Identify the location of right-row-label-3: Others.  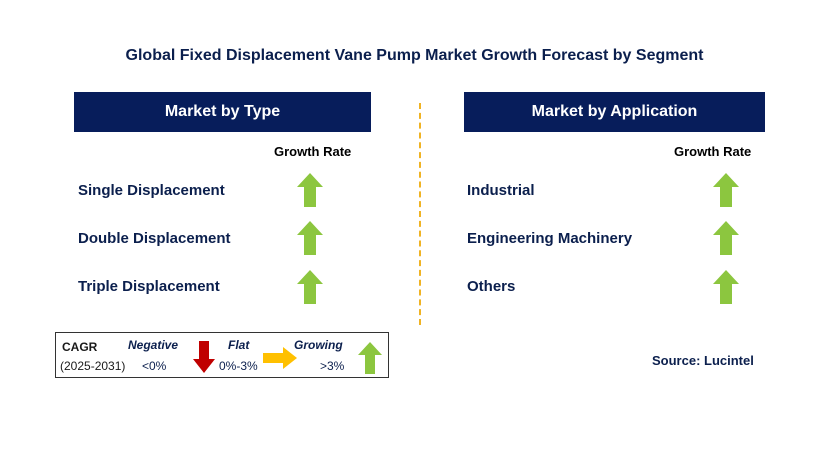
(491, 286).